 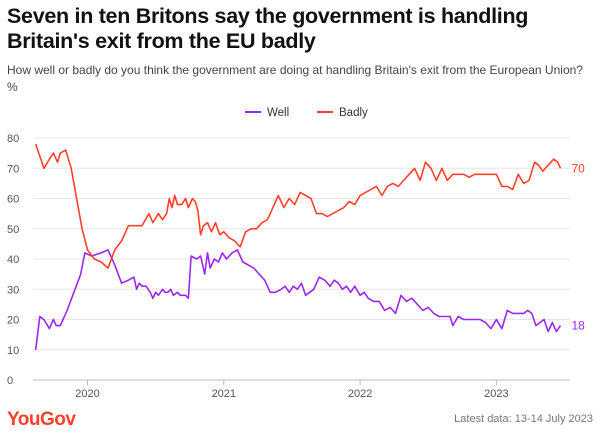 I want to click on y-tick-label-0: 0, so click(x=10, y=381).